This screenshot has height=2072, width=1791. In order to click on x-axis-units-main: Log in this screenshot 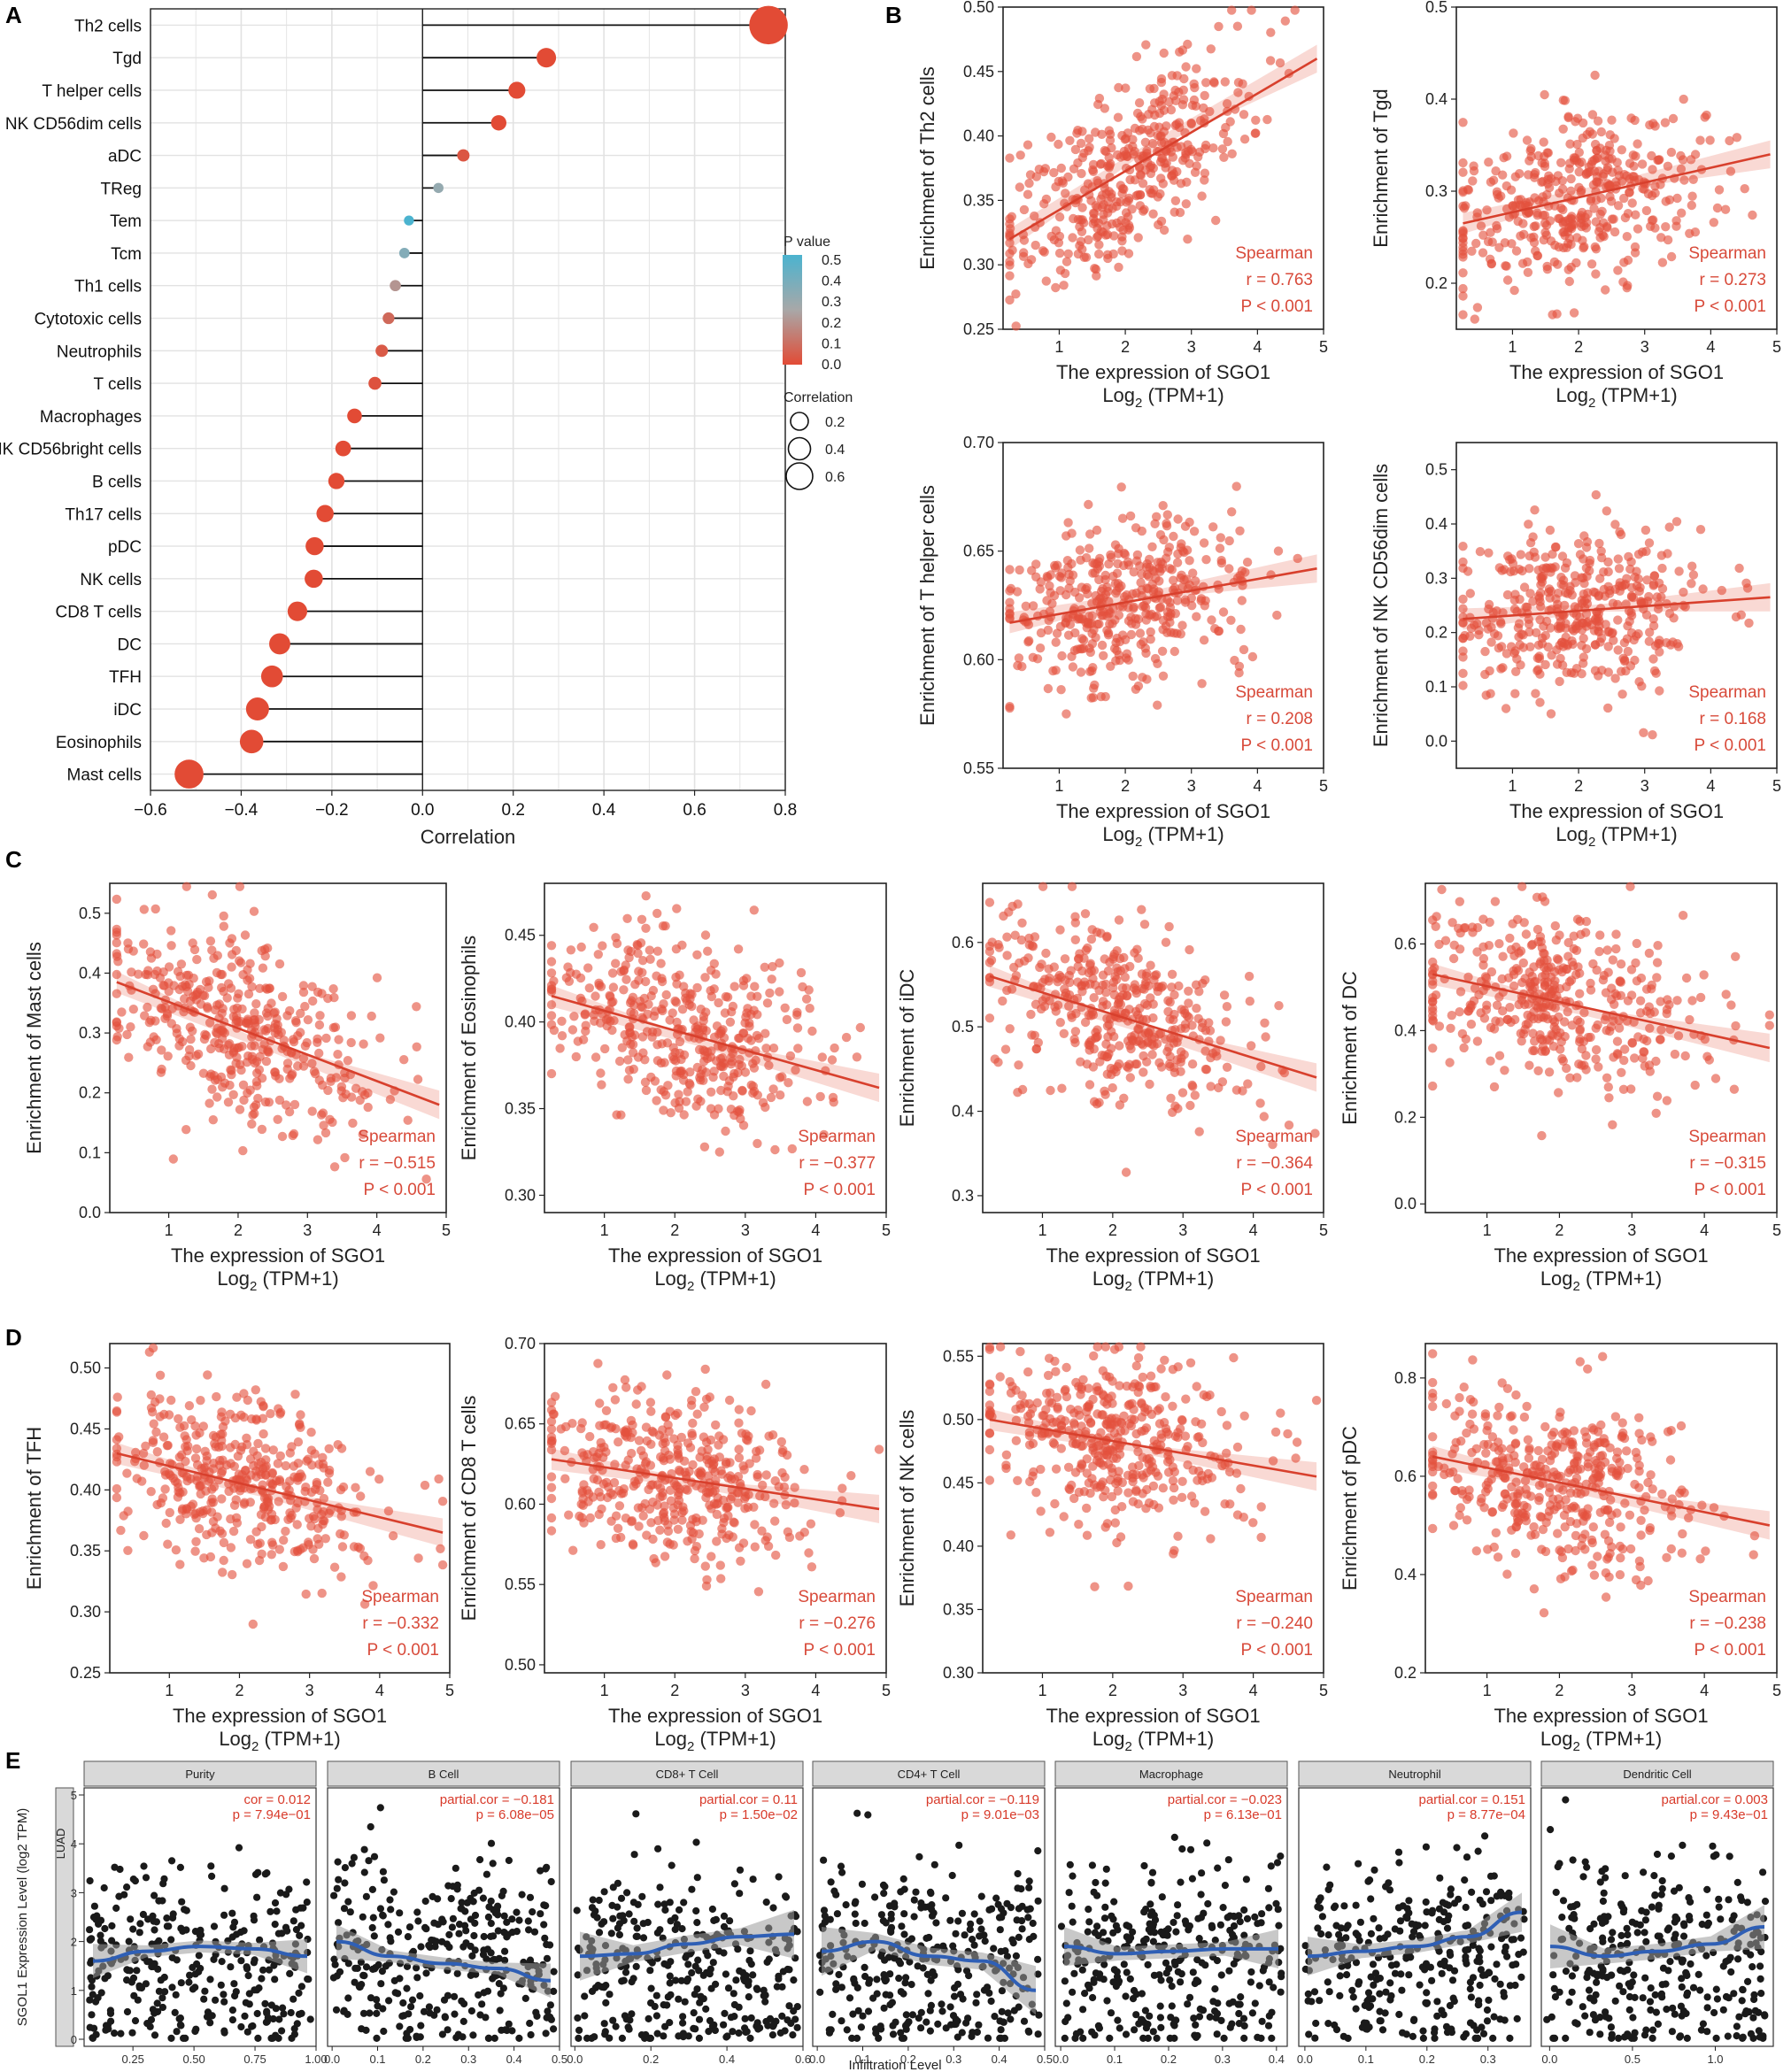, I will do `click(1119, 395)`.